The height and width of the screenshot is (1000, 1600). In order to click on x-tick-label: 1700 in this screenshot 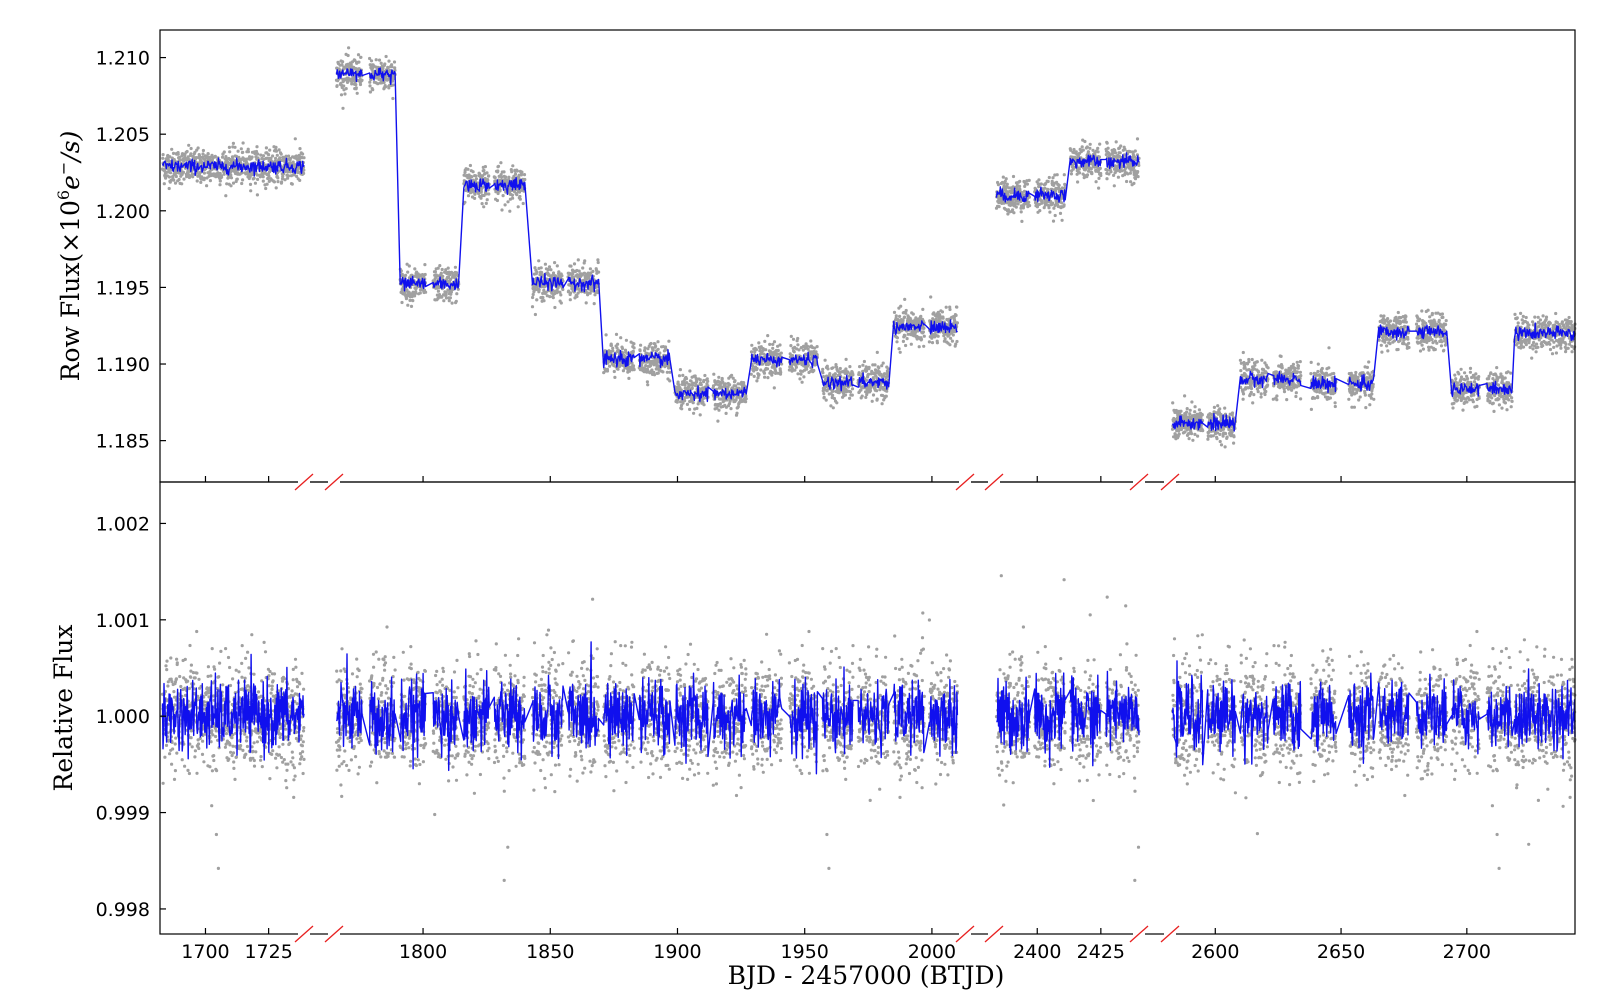, I will do `click(205, 952)`.